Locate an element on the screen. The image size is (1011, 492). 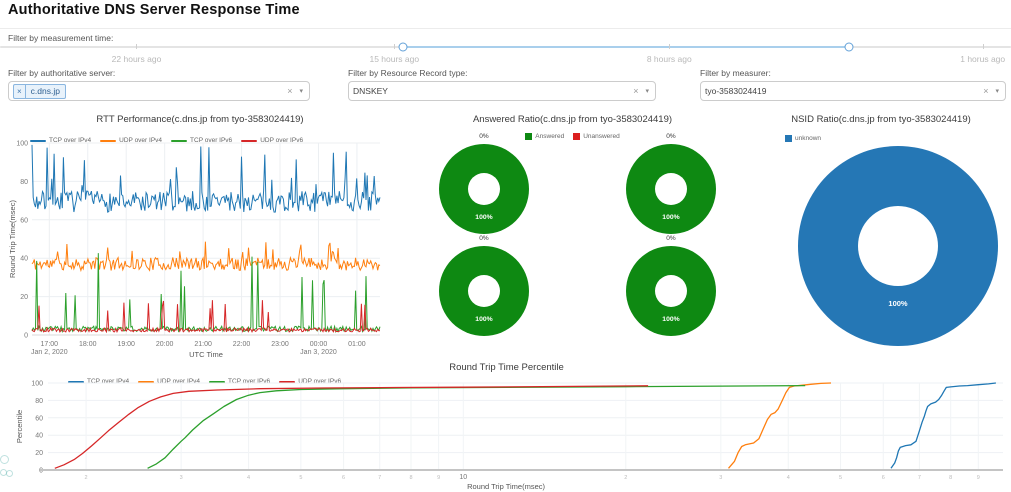
svg-text: 20 is located at coordinates (39, 453).